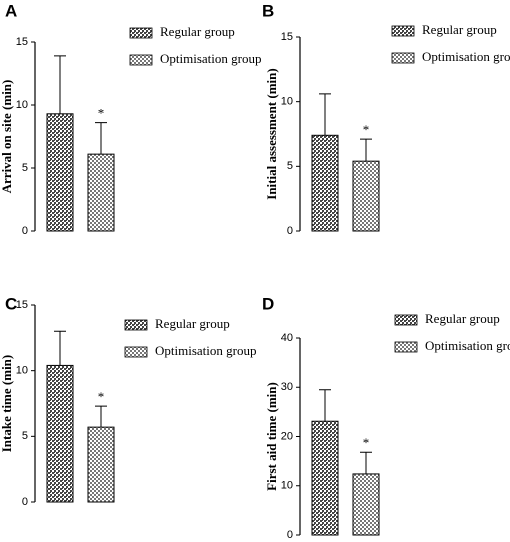 This screenshot has height=542, width=510. Describe the element at coordinates (271, 133) in the screenshot. I see `y-axis-label: Initial assessment (min)` at that location.